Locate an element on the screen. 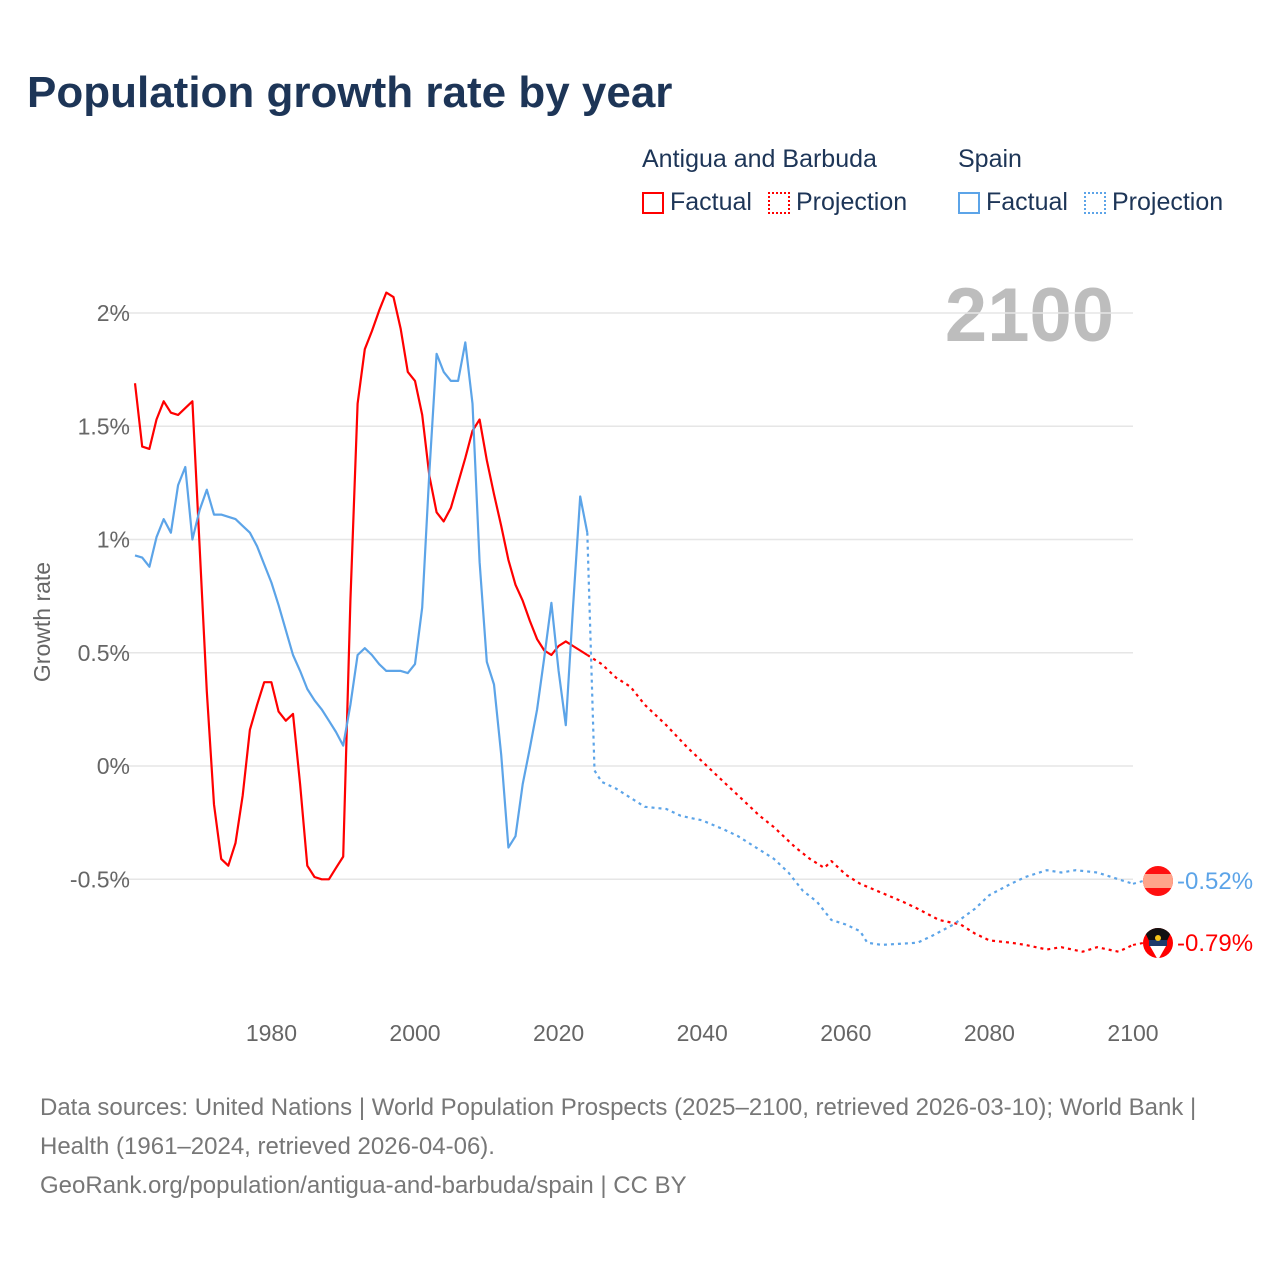 This screenshot has width=1280, height=1280. spain-flag-icon is located at coordinates (1158, 881).